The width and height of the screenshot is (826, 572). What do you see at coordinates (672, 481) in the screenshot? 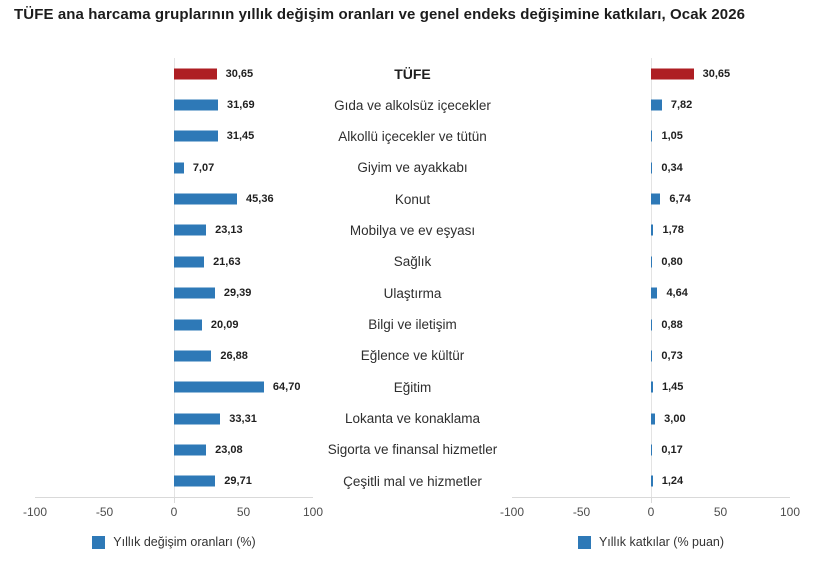
I see `bar-value-label: 1,24` at bounding box center [672, 481].